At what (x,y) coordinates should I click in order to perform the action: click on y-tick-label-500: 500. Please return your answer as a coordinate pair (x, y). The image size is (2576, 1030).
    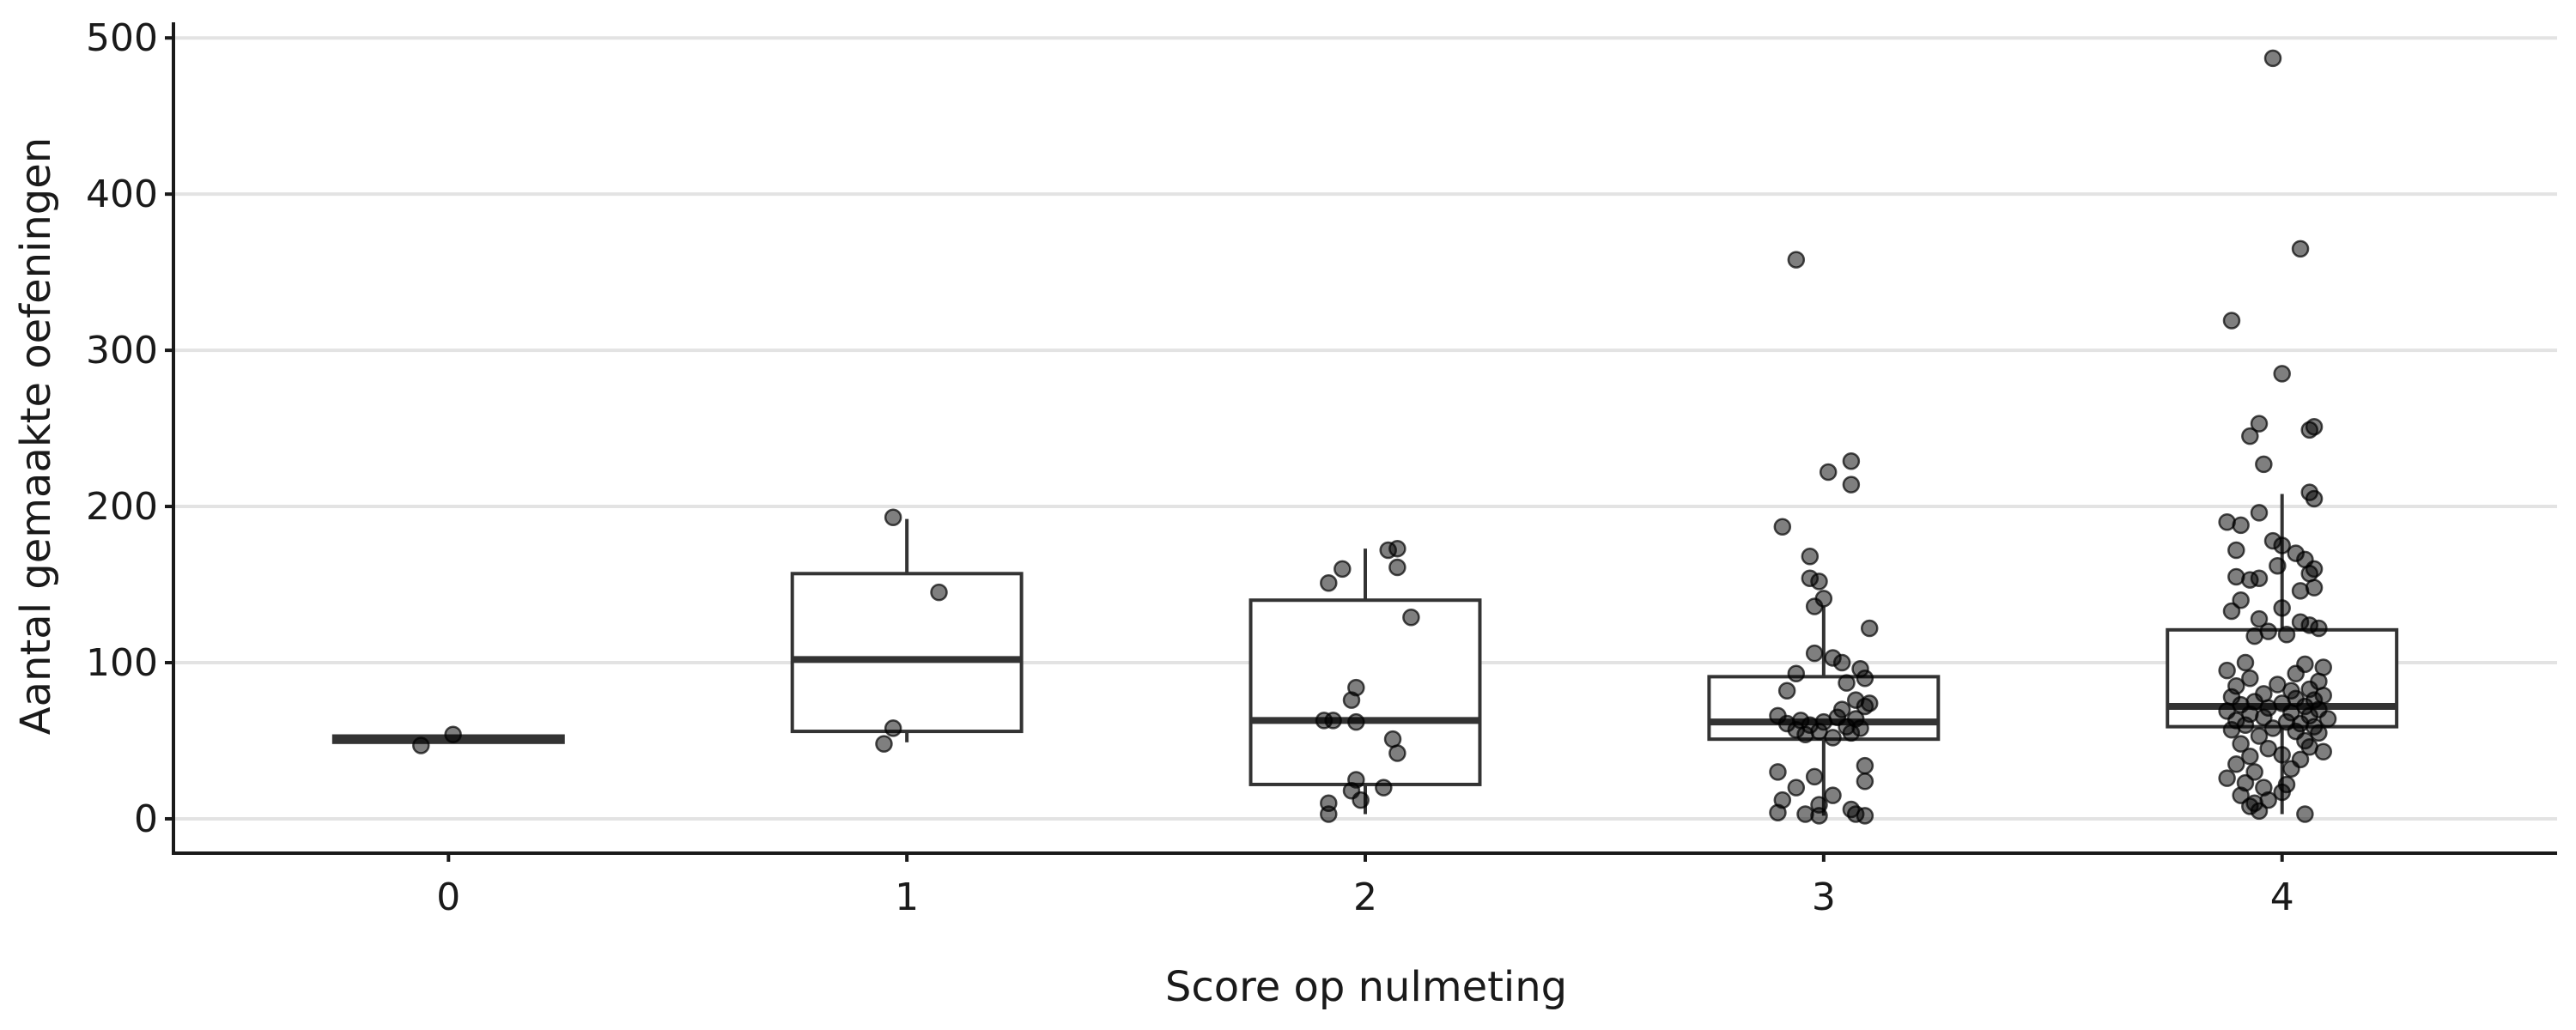
    Looking at the image, I should click on (122, 38).